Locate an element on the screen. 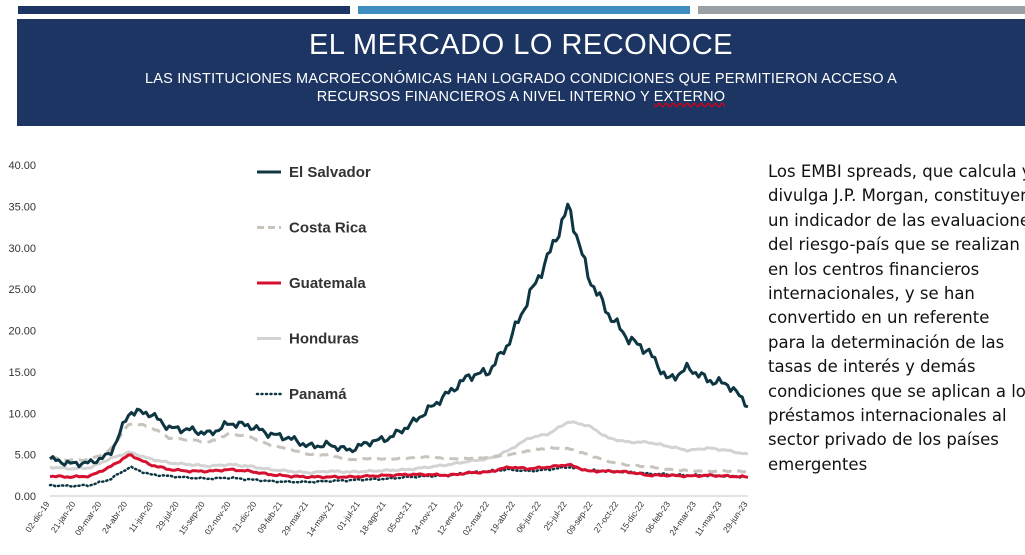 The height and width of the screenshot is (555, 1025). accent-bar-navy is located at coordinates (184, 10).